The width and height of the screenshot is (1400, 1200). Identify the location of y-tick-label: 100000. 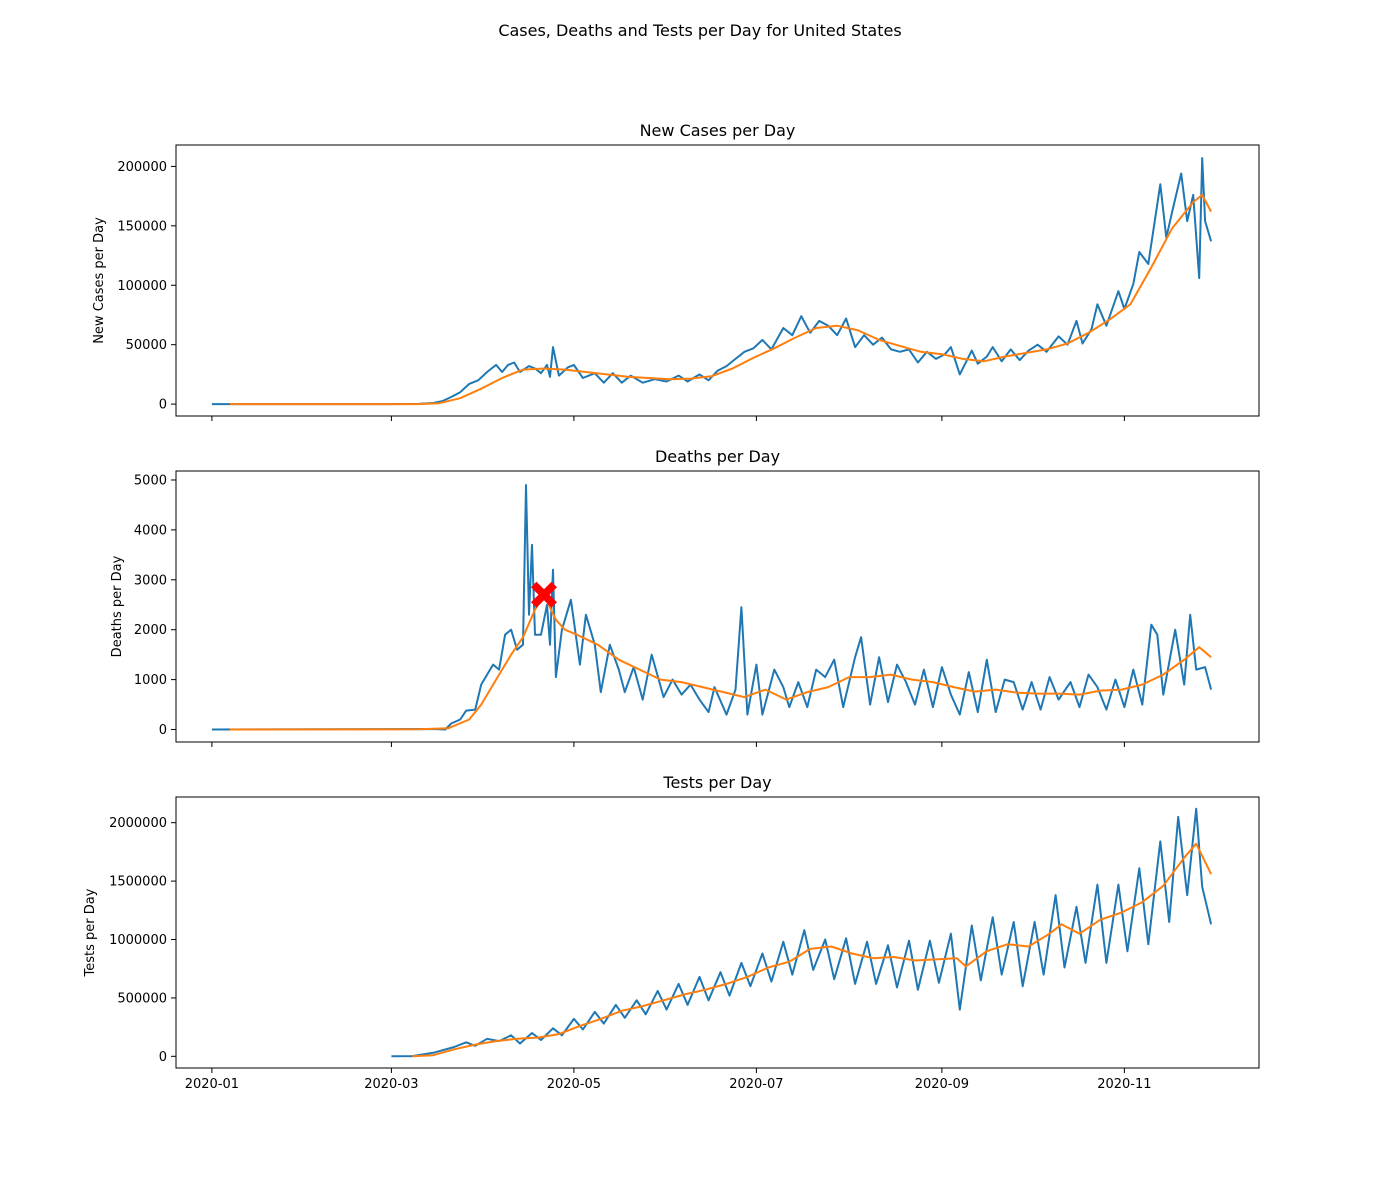
(142, 286).